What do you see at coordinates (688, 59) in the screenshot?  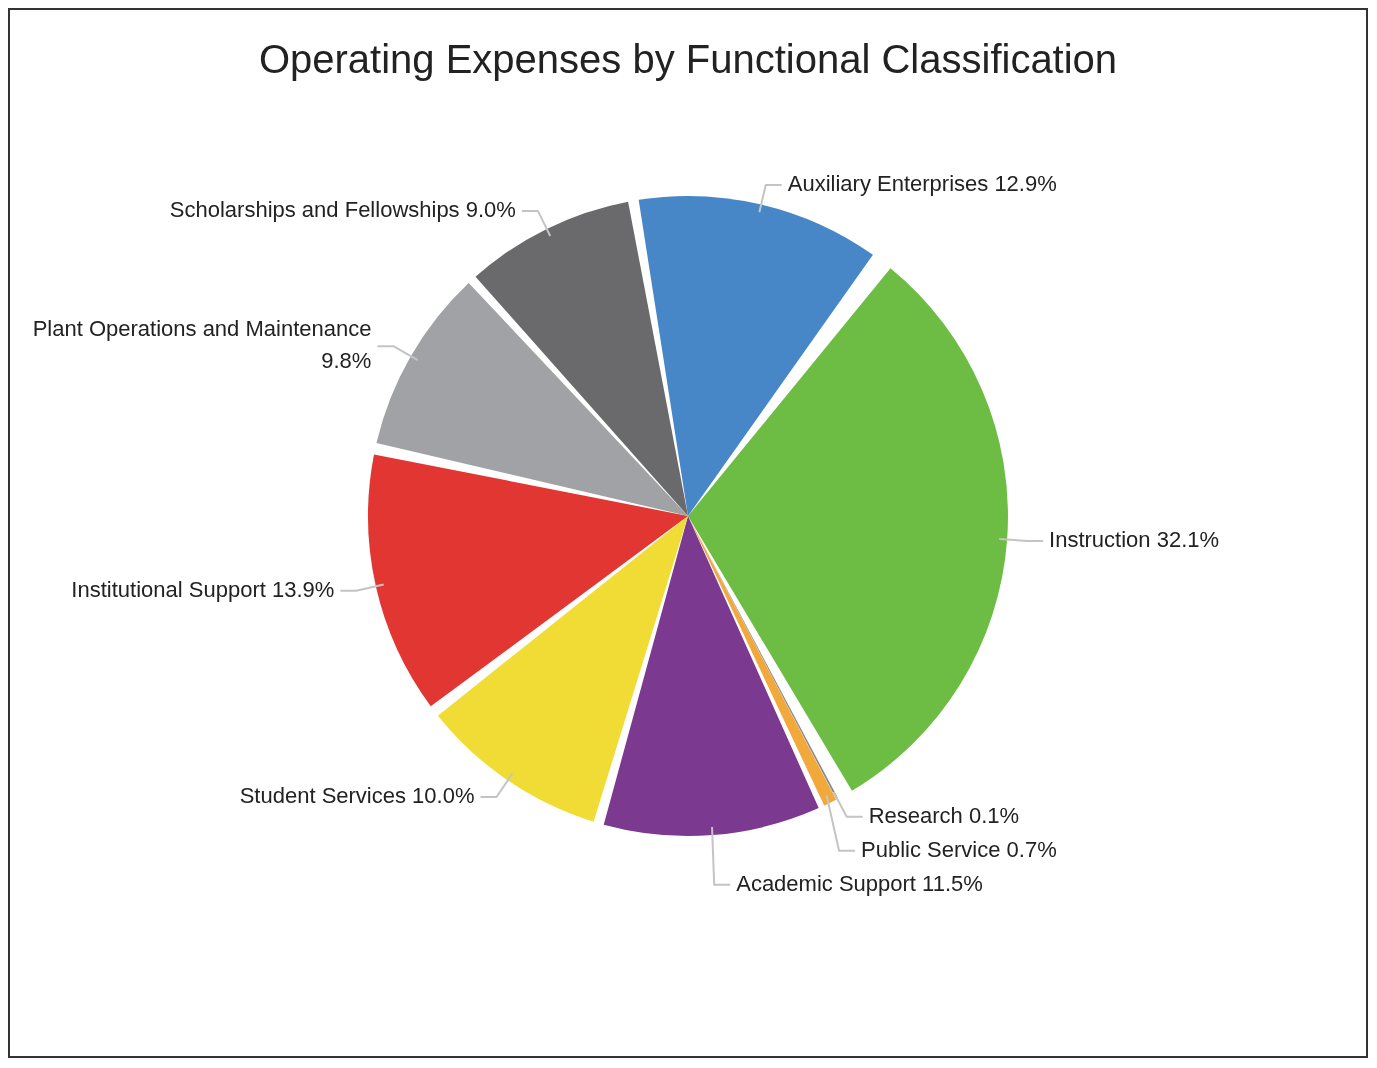 I see `chart-title: Operating Expenses by Functional Classification` at bounding box center [688, 59].